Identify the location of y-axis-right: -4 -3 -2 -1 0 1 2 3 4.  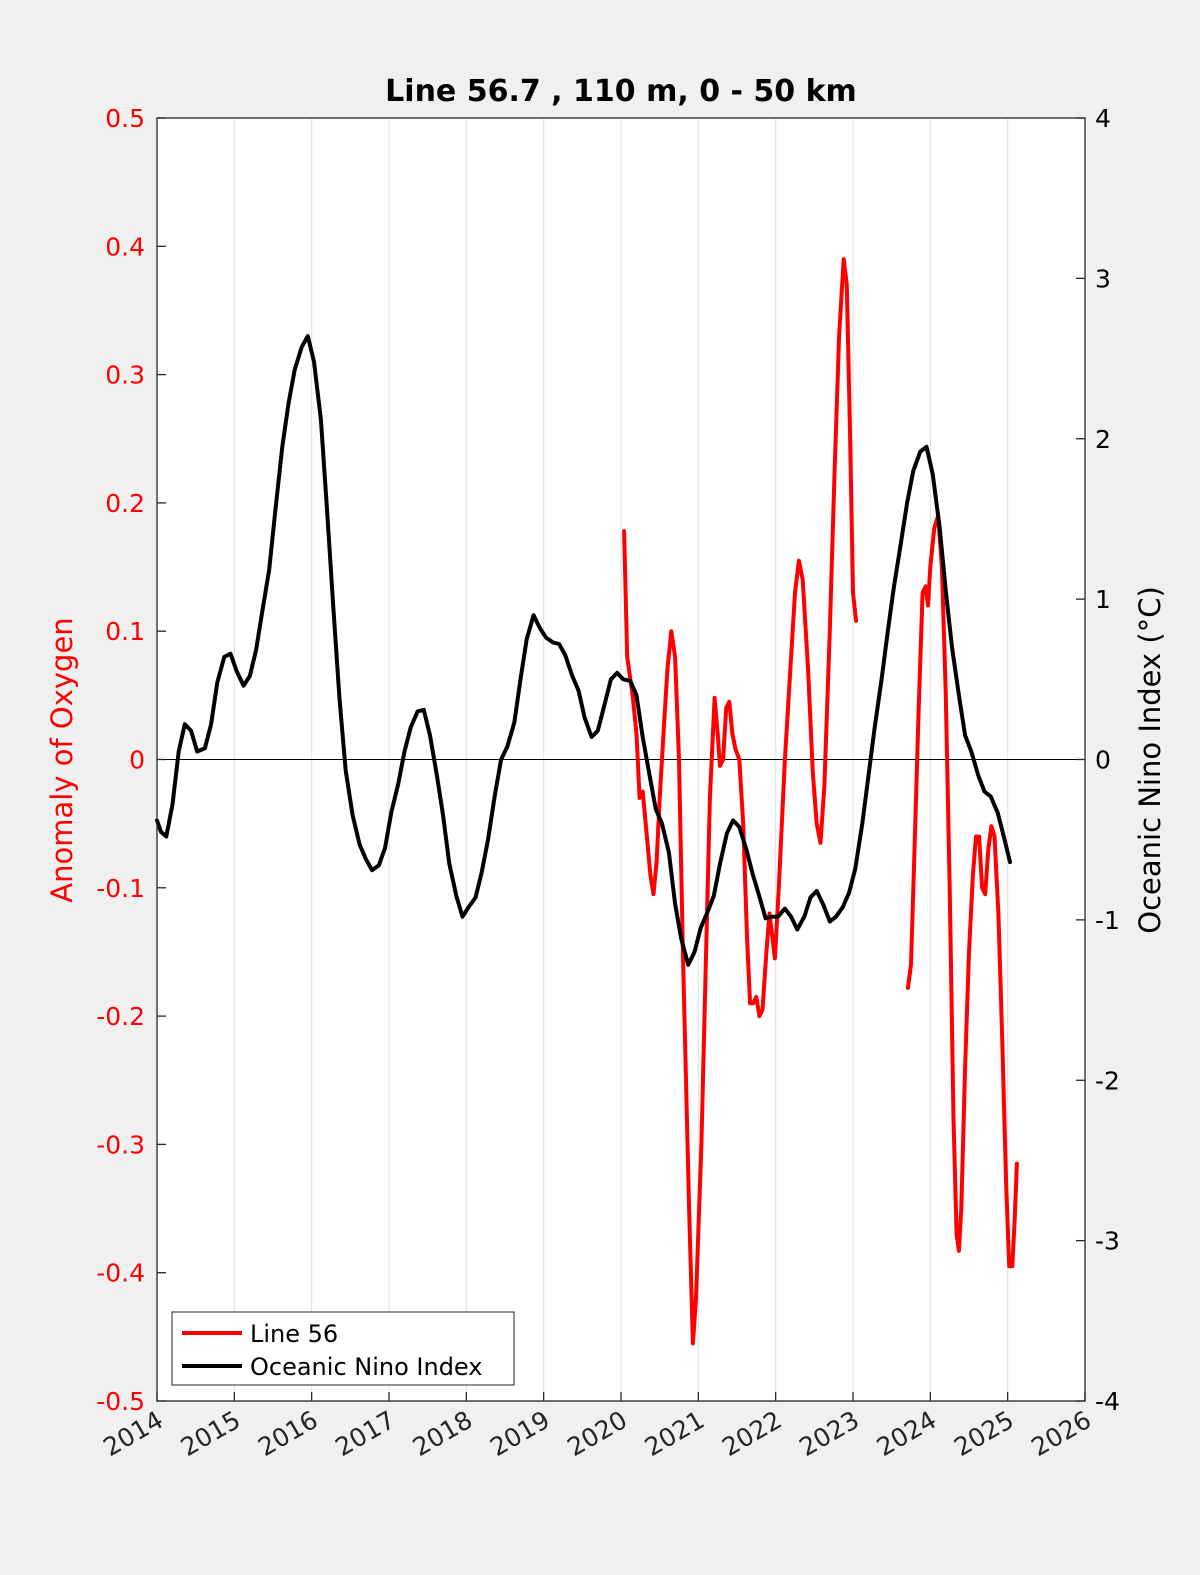
(1098, 760).